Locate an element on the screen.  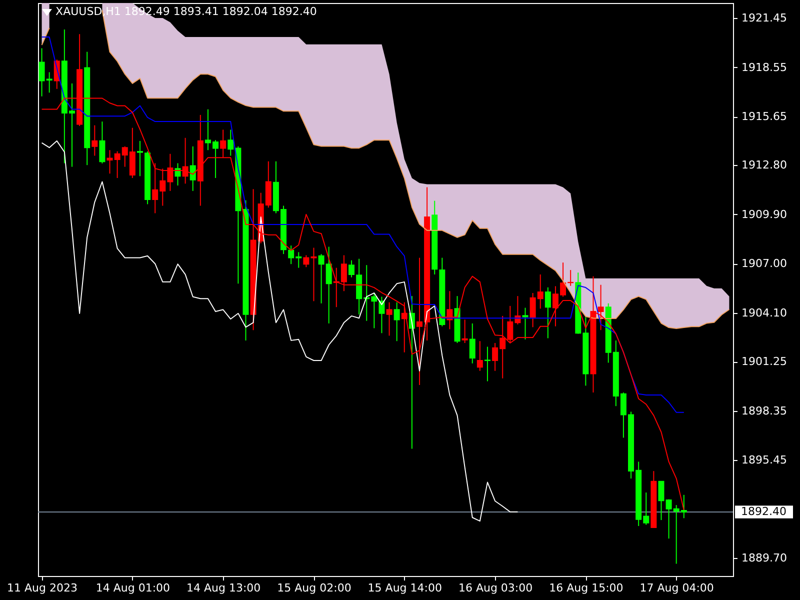
y-tick-label: 1898.35 is located at coordinates (764, 411).